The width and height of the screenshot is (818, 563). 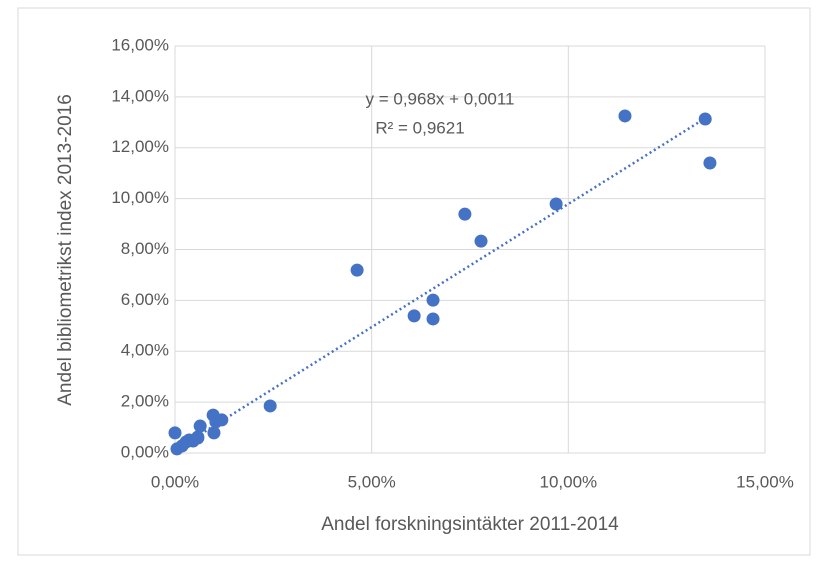 What do you see at coordinates (140, 197) in the screenshot?
I see `y-tick-label: 10,00%` at bounding box center [140, 197].